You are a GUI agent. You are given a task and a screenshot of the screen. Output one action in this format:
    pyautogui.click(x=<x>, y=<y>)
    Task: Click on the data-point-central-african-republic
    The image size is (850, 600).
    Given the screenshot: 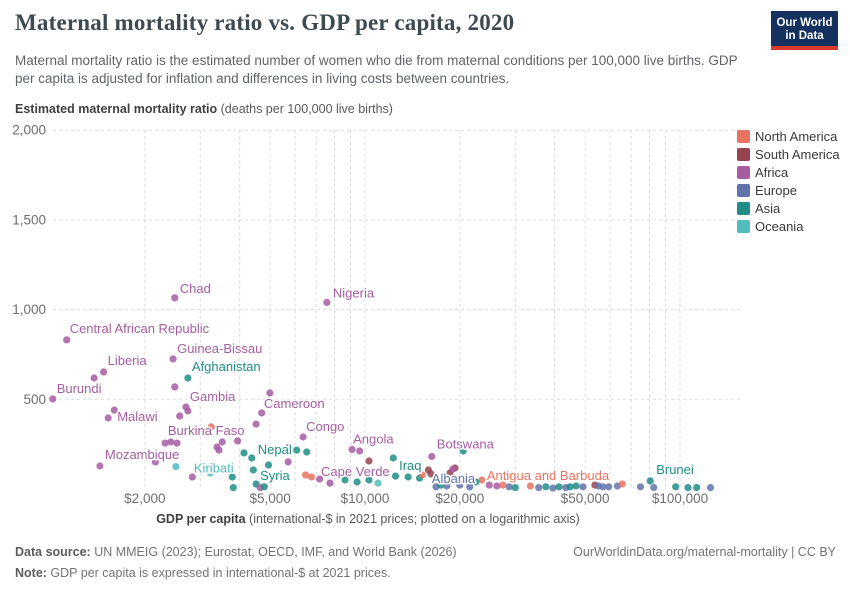 What is the action you would take?
    pyautogui.click(x=67, y=340)
    